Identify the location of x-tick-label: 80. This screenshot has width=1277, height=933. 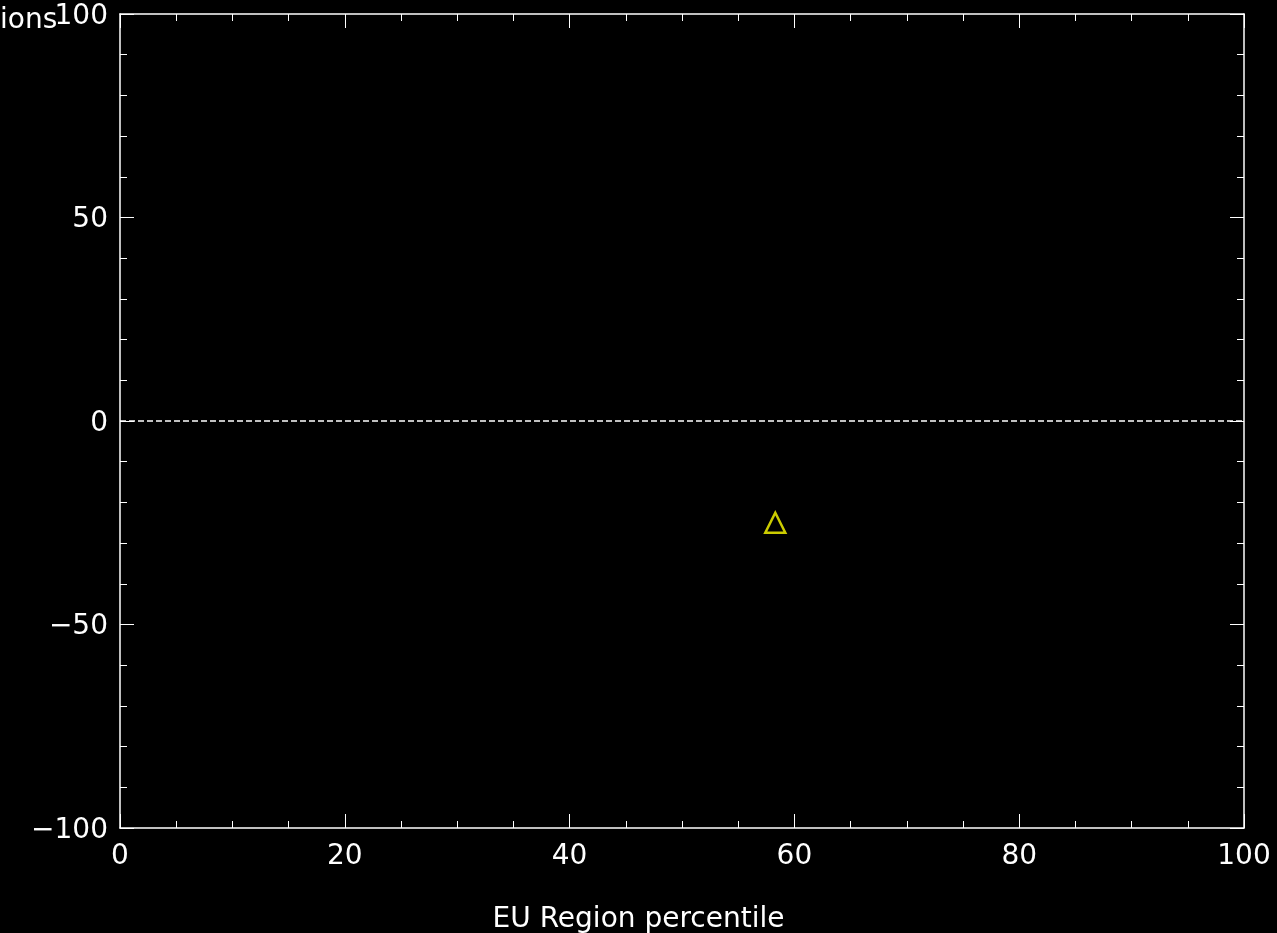
(1019, 854).